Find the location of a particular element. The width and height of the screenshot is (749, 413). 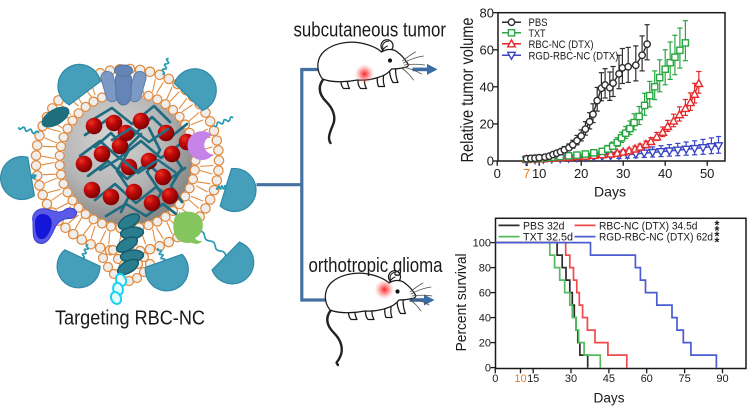

svg-text: RGD-RBC-NC (DTX) is located at coordinates (574, 56).